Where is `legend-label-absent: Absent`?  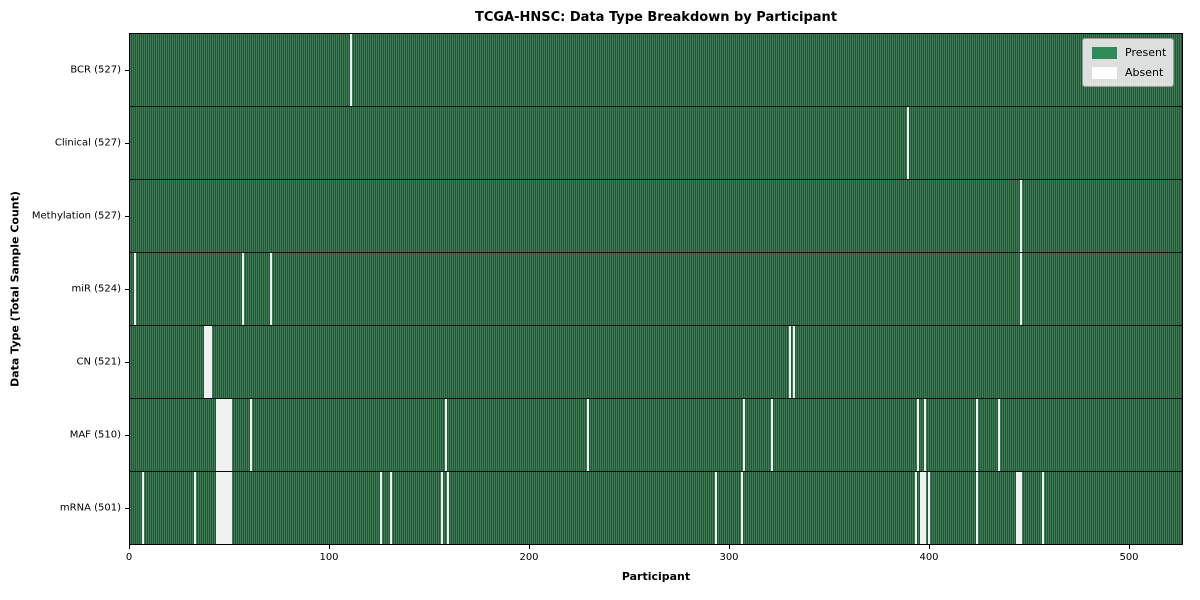 legend-label-absent: Absent is located at coordinates (1144, 72).